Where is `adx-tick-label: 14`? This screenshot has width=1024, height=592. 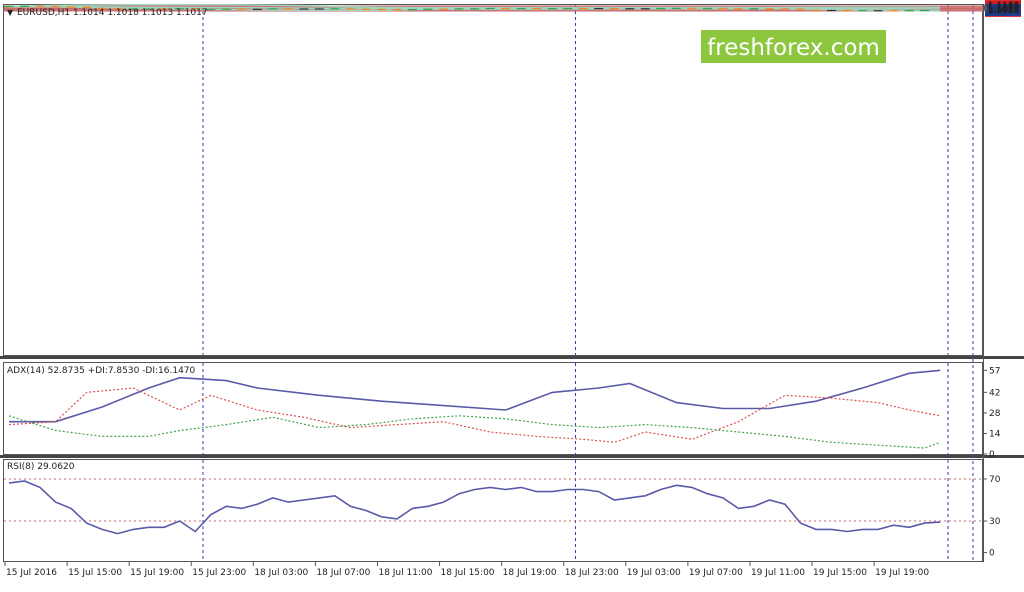 adx-tick-label: 14 is located at coordinates (995, 434).